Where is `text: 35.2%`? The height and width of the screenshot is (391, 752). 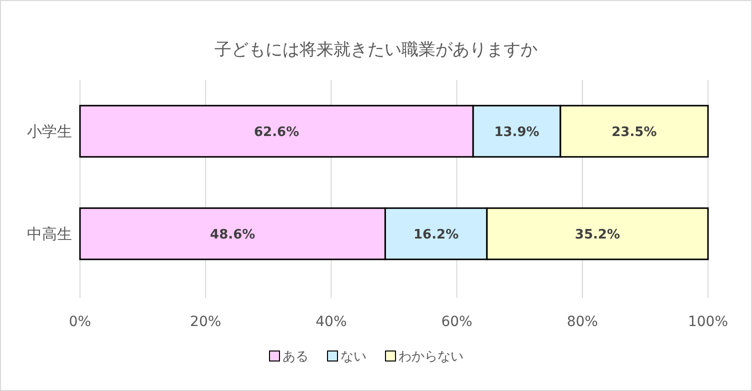
text: 35.2% is located at coordinates (597, 234).